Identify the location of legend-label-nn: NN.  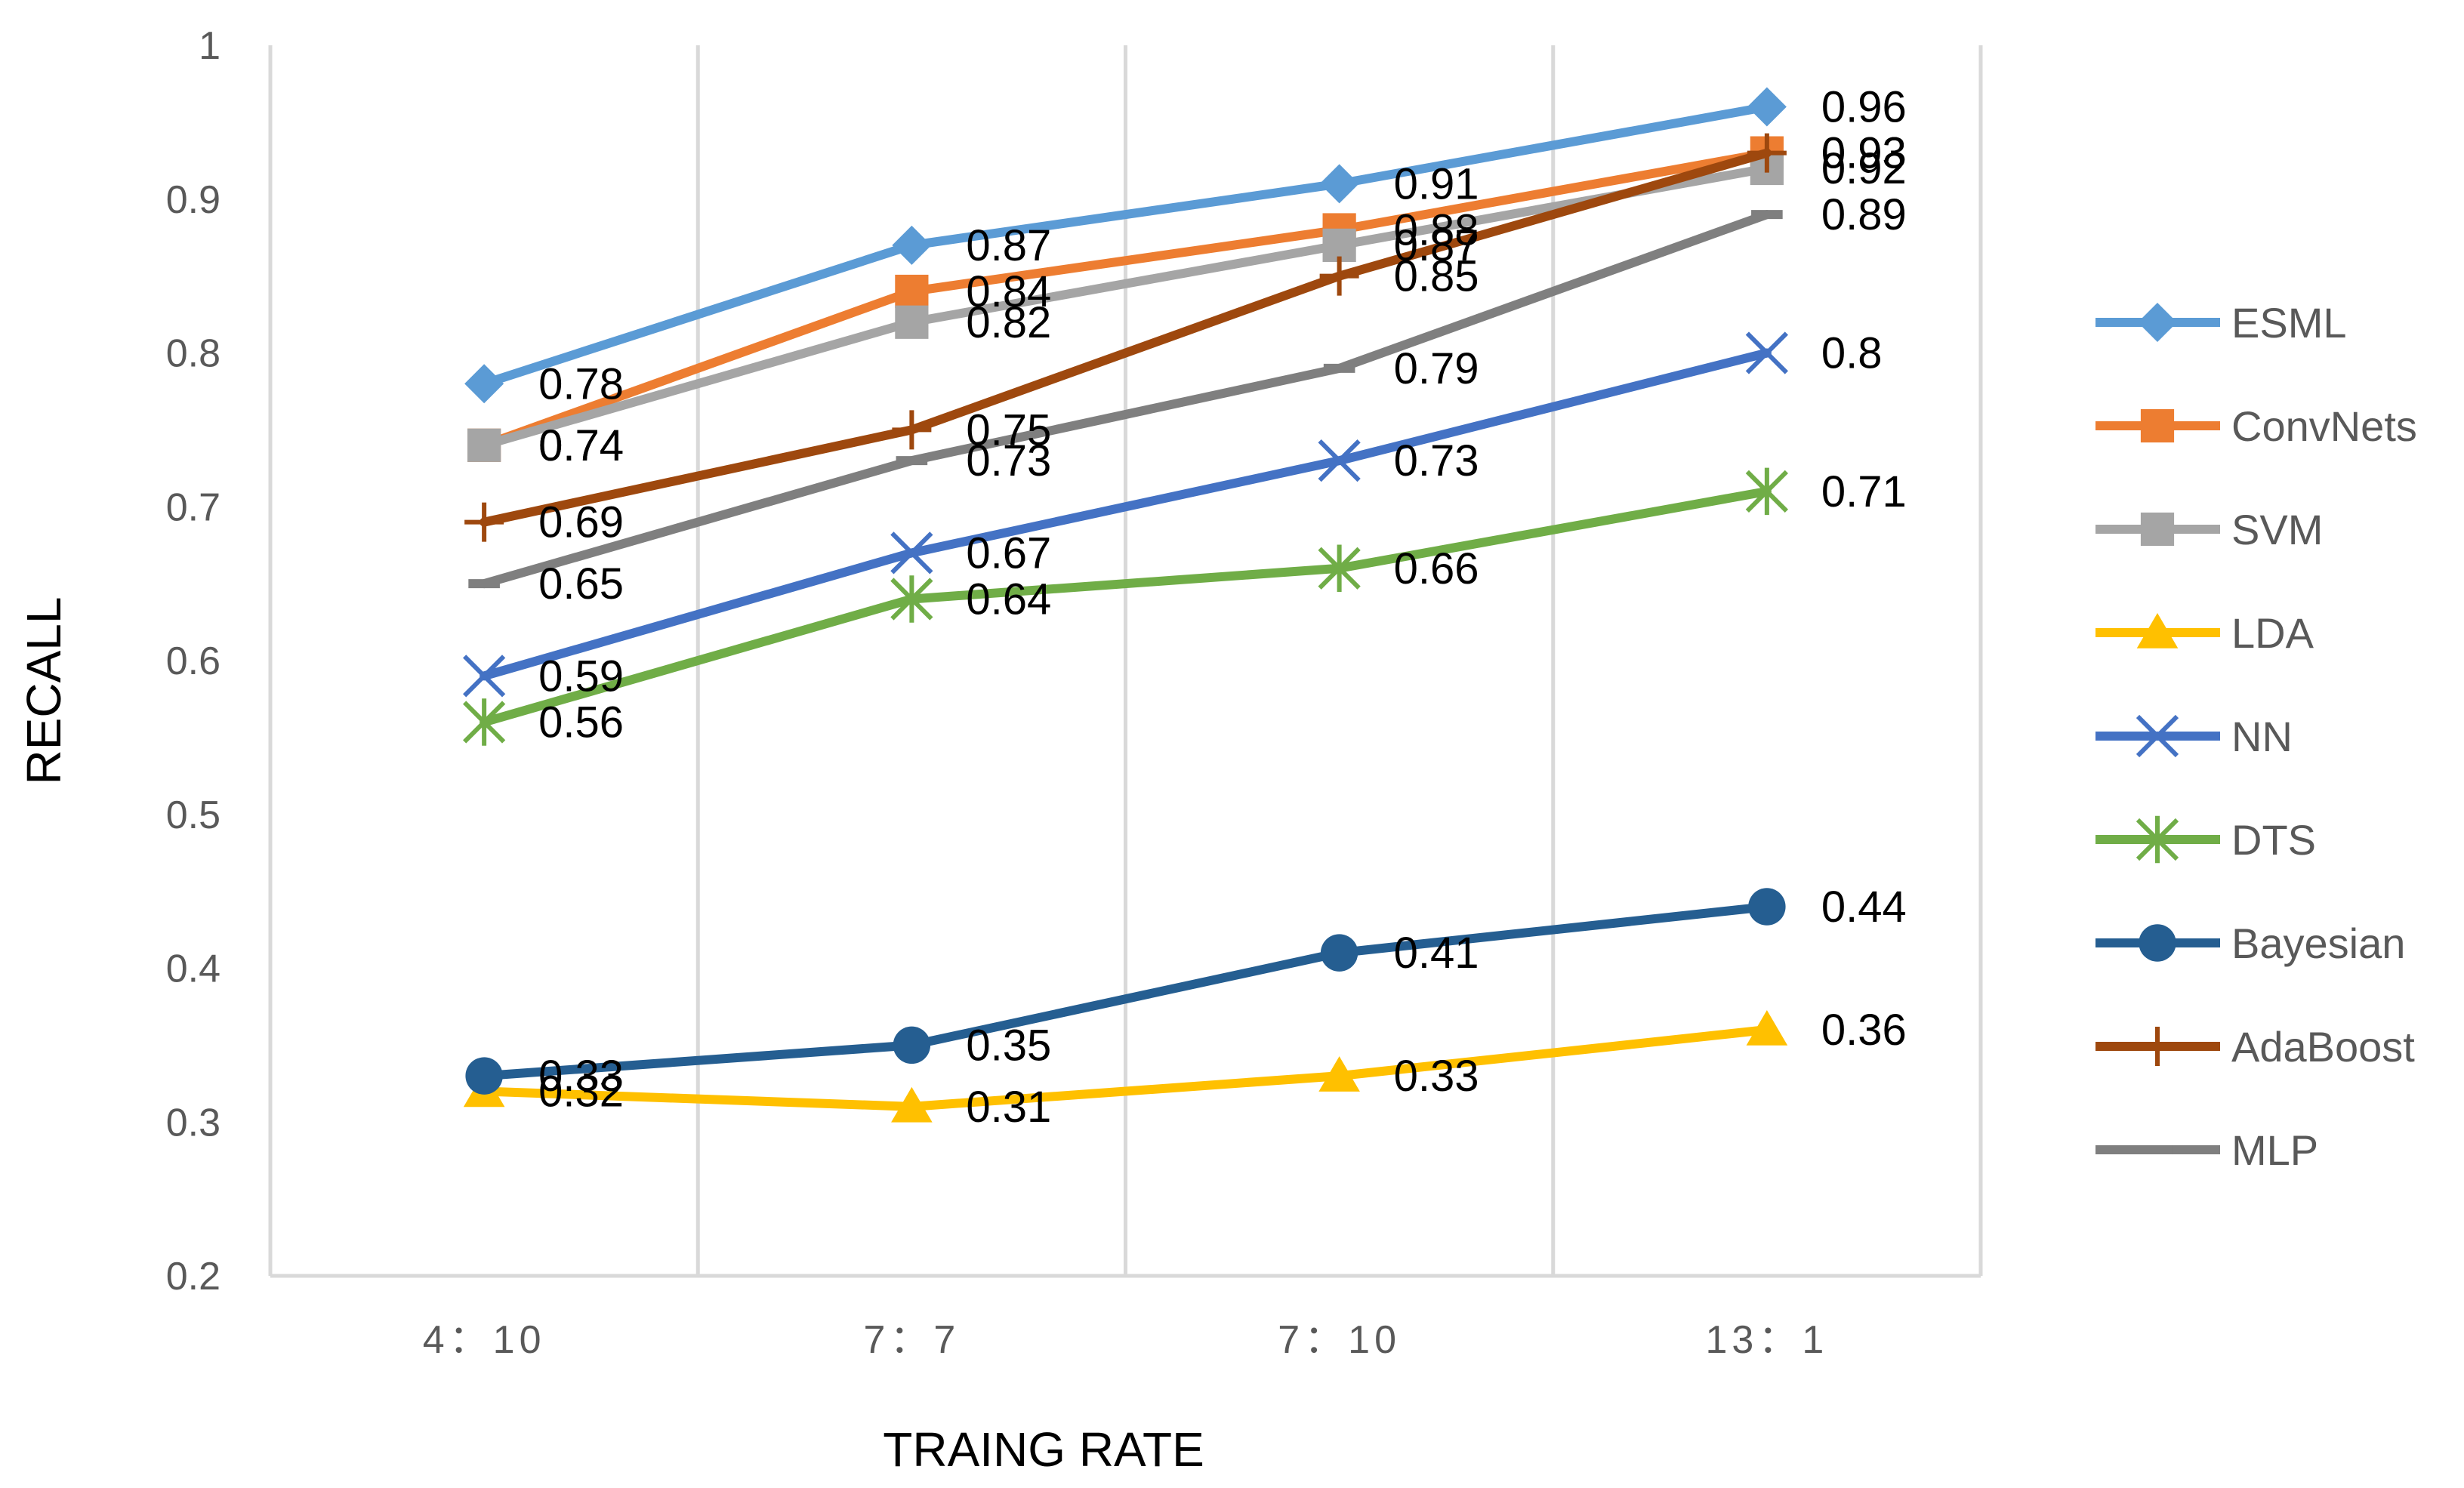
(2262, 736).